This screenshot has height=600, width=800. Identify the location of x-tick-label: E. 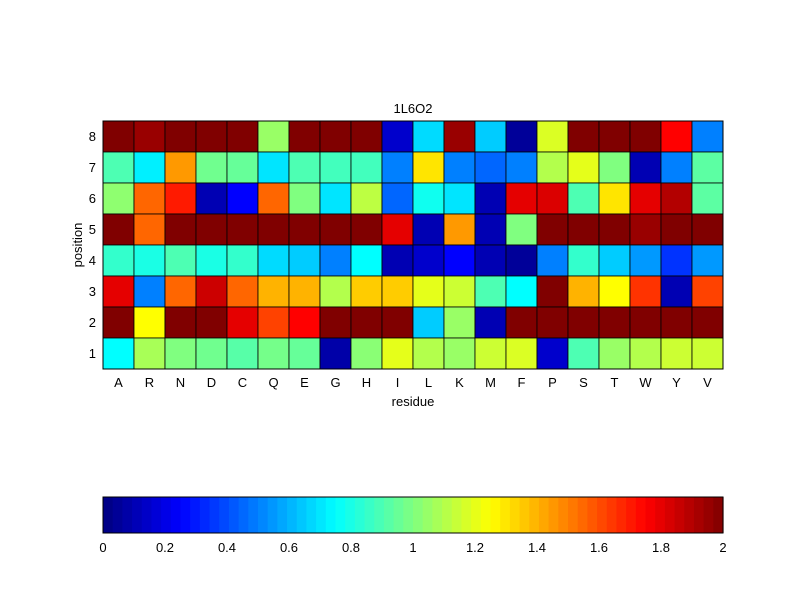
(304, 382).